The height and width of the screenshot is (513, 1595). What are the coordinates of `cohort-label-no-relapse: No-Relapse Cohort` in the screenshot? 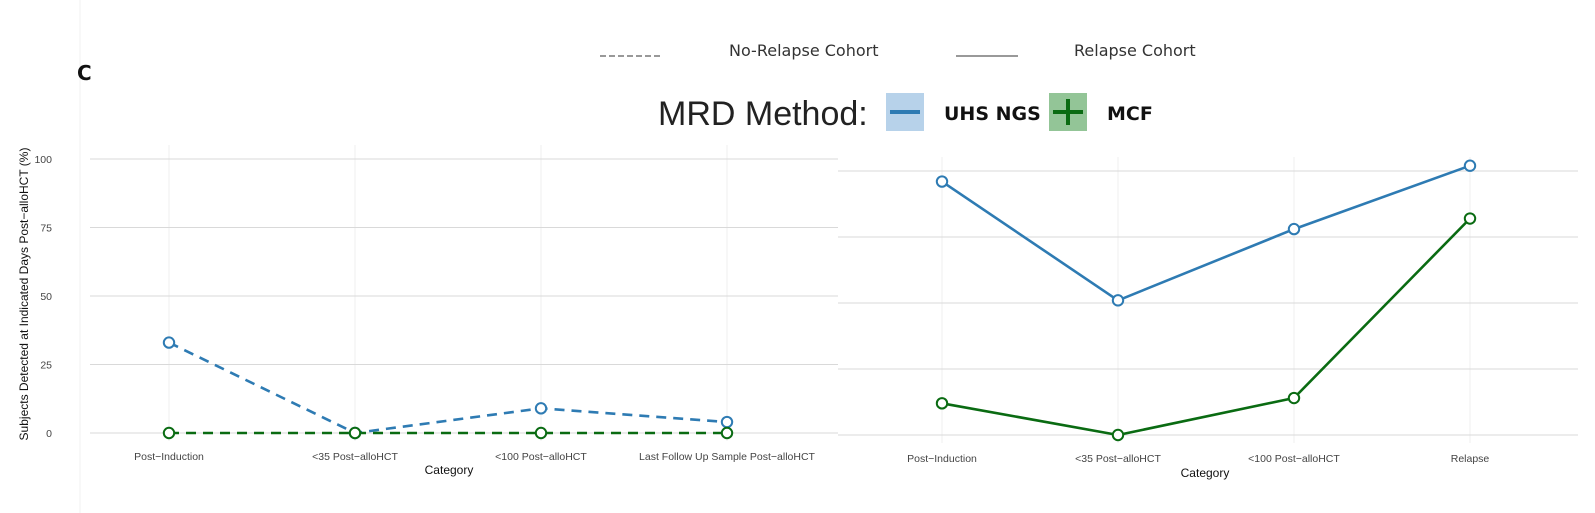 It's located at (803, 50).